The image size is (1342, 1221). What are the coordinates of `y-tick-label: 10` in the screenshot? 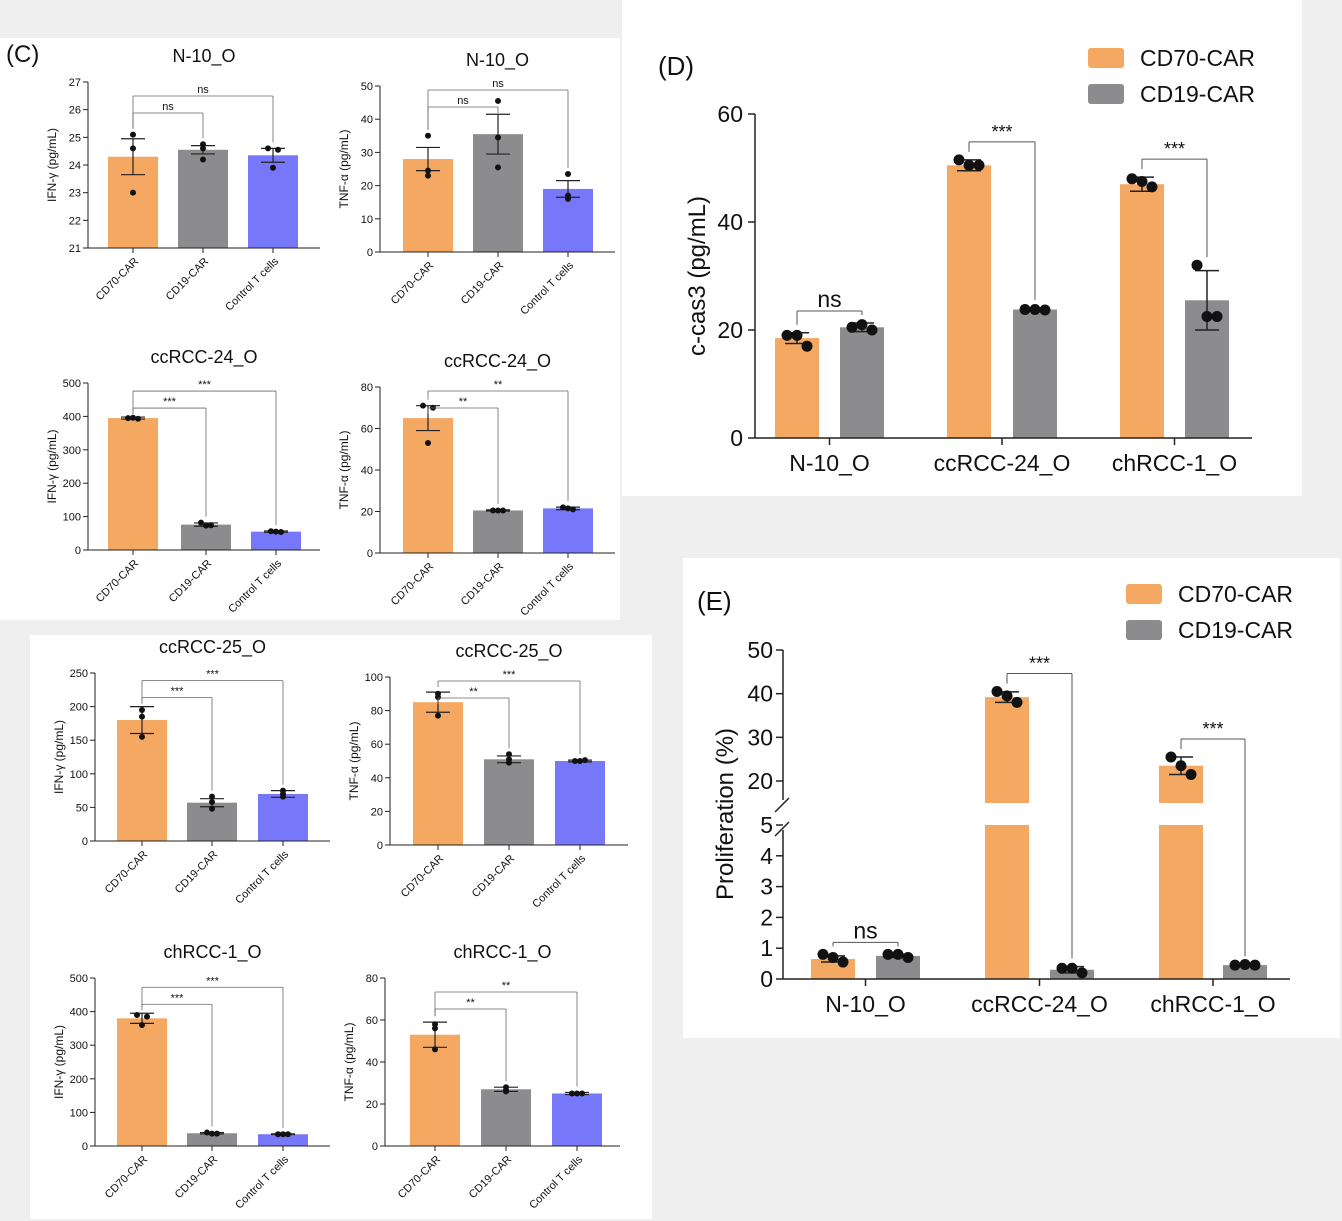 It's located at (367, 220).